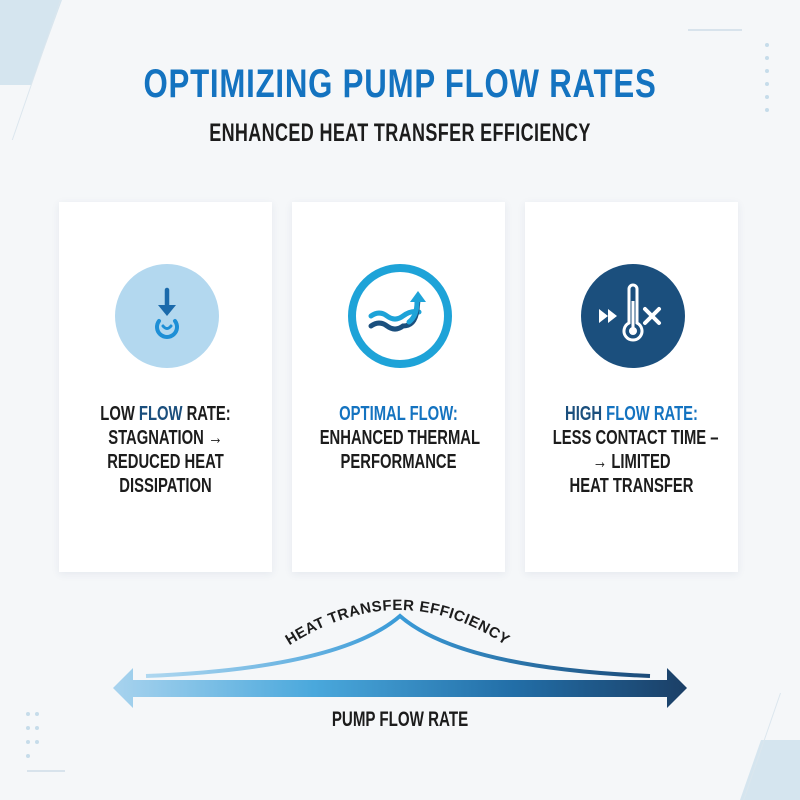  I want to click on x-axis-label: PUMP FLOW RATE, so click(400, 719).